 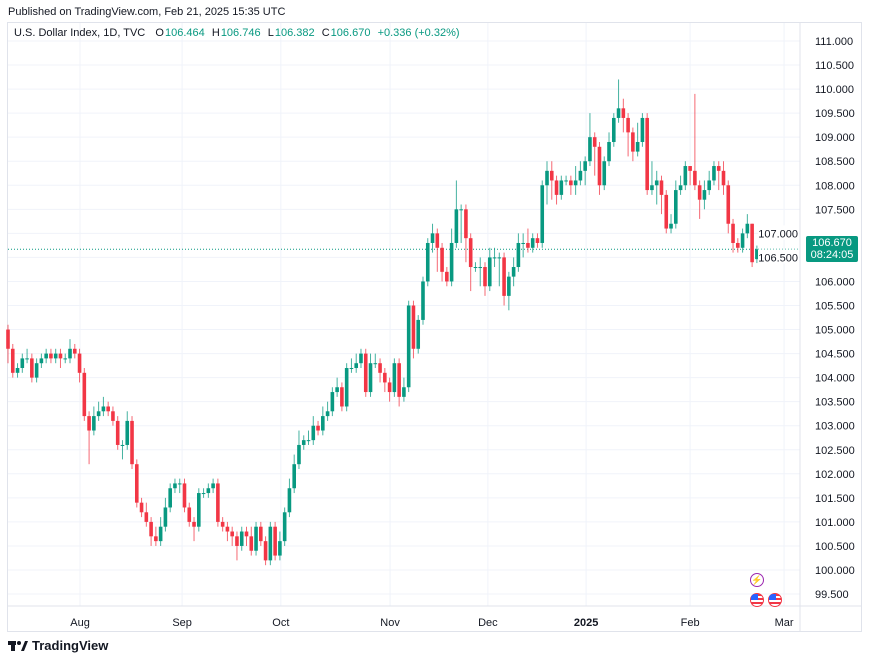 What do you see at coordinates (390, 623) in the screenshot?
I see `x-tick-label: Nov` at bounding box center [390, 623].